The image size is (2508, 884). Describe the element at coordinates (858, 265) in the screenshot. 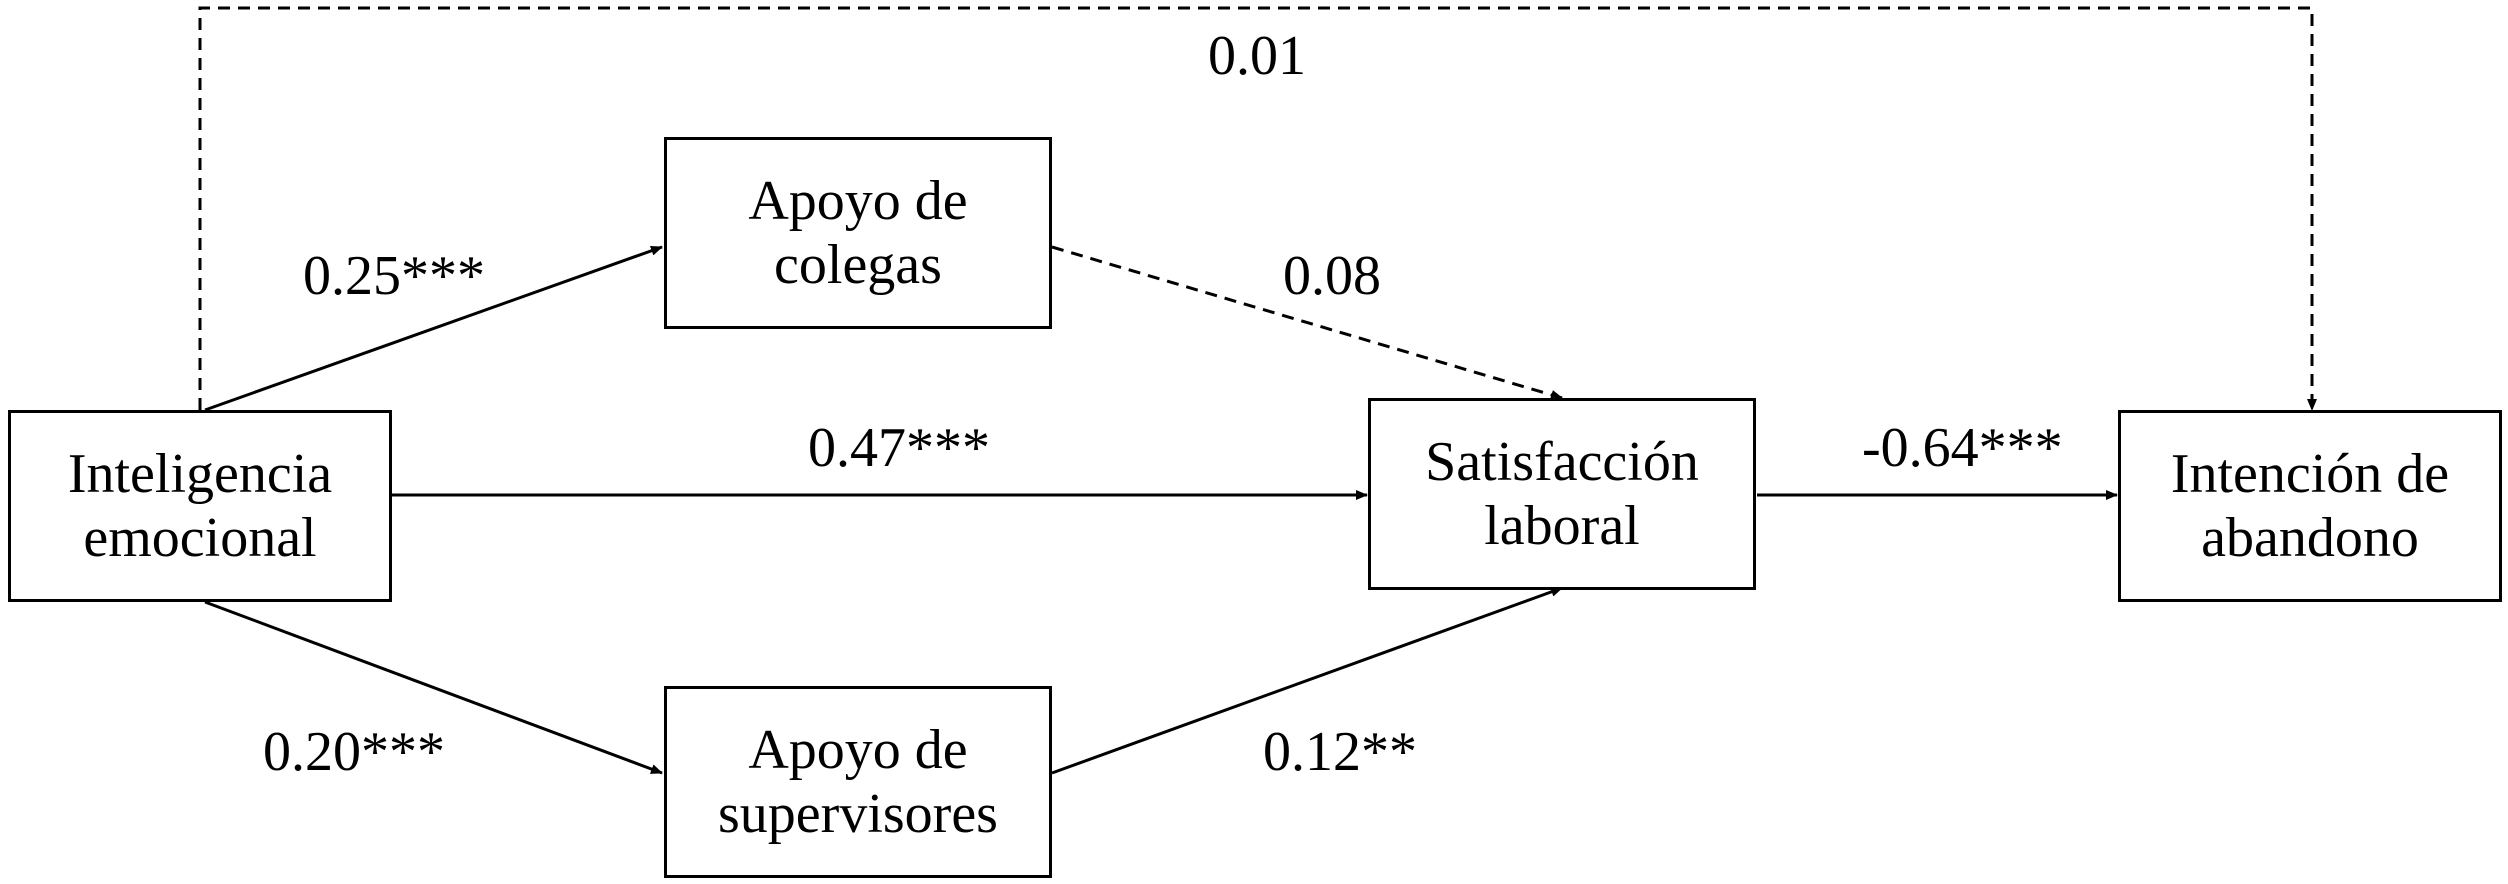

I see `node-label-line: colegas` at that location.